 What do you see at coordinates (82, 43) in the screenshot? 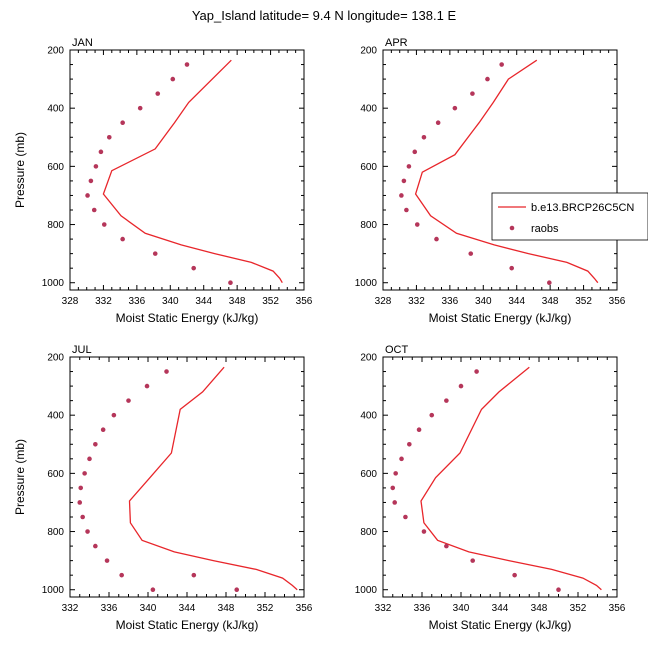
I see `panel-label: JAN` at bounding box center [82, 43].